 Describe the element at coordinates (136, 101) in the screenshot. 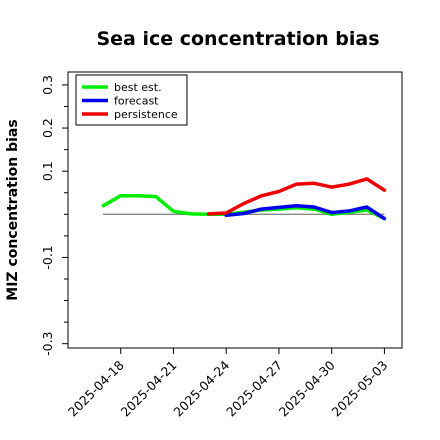

I see `legend-label: forecast` at that location.